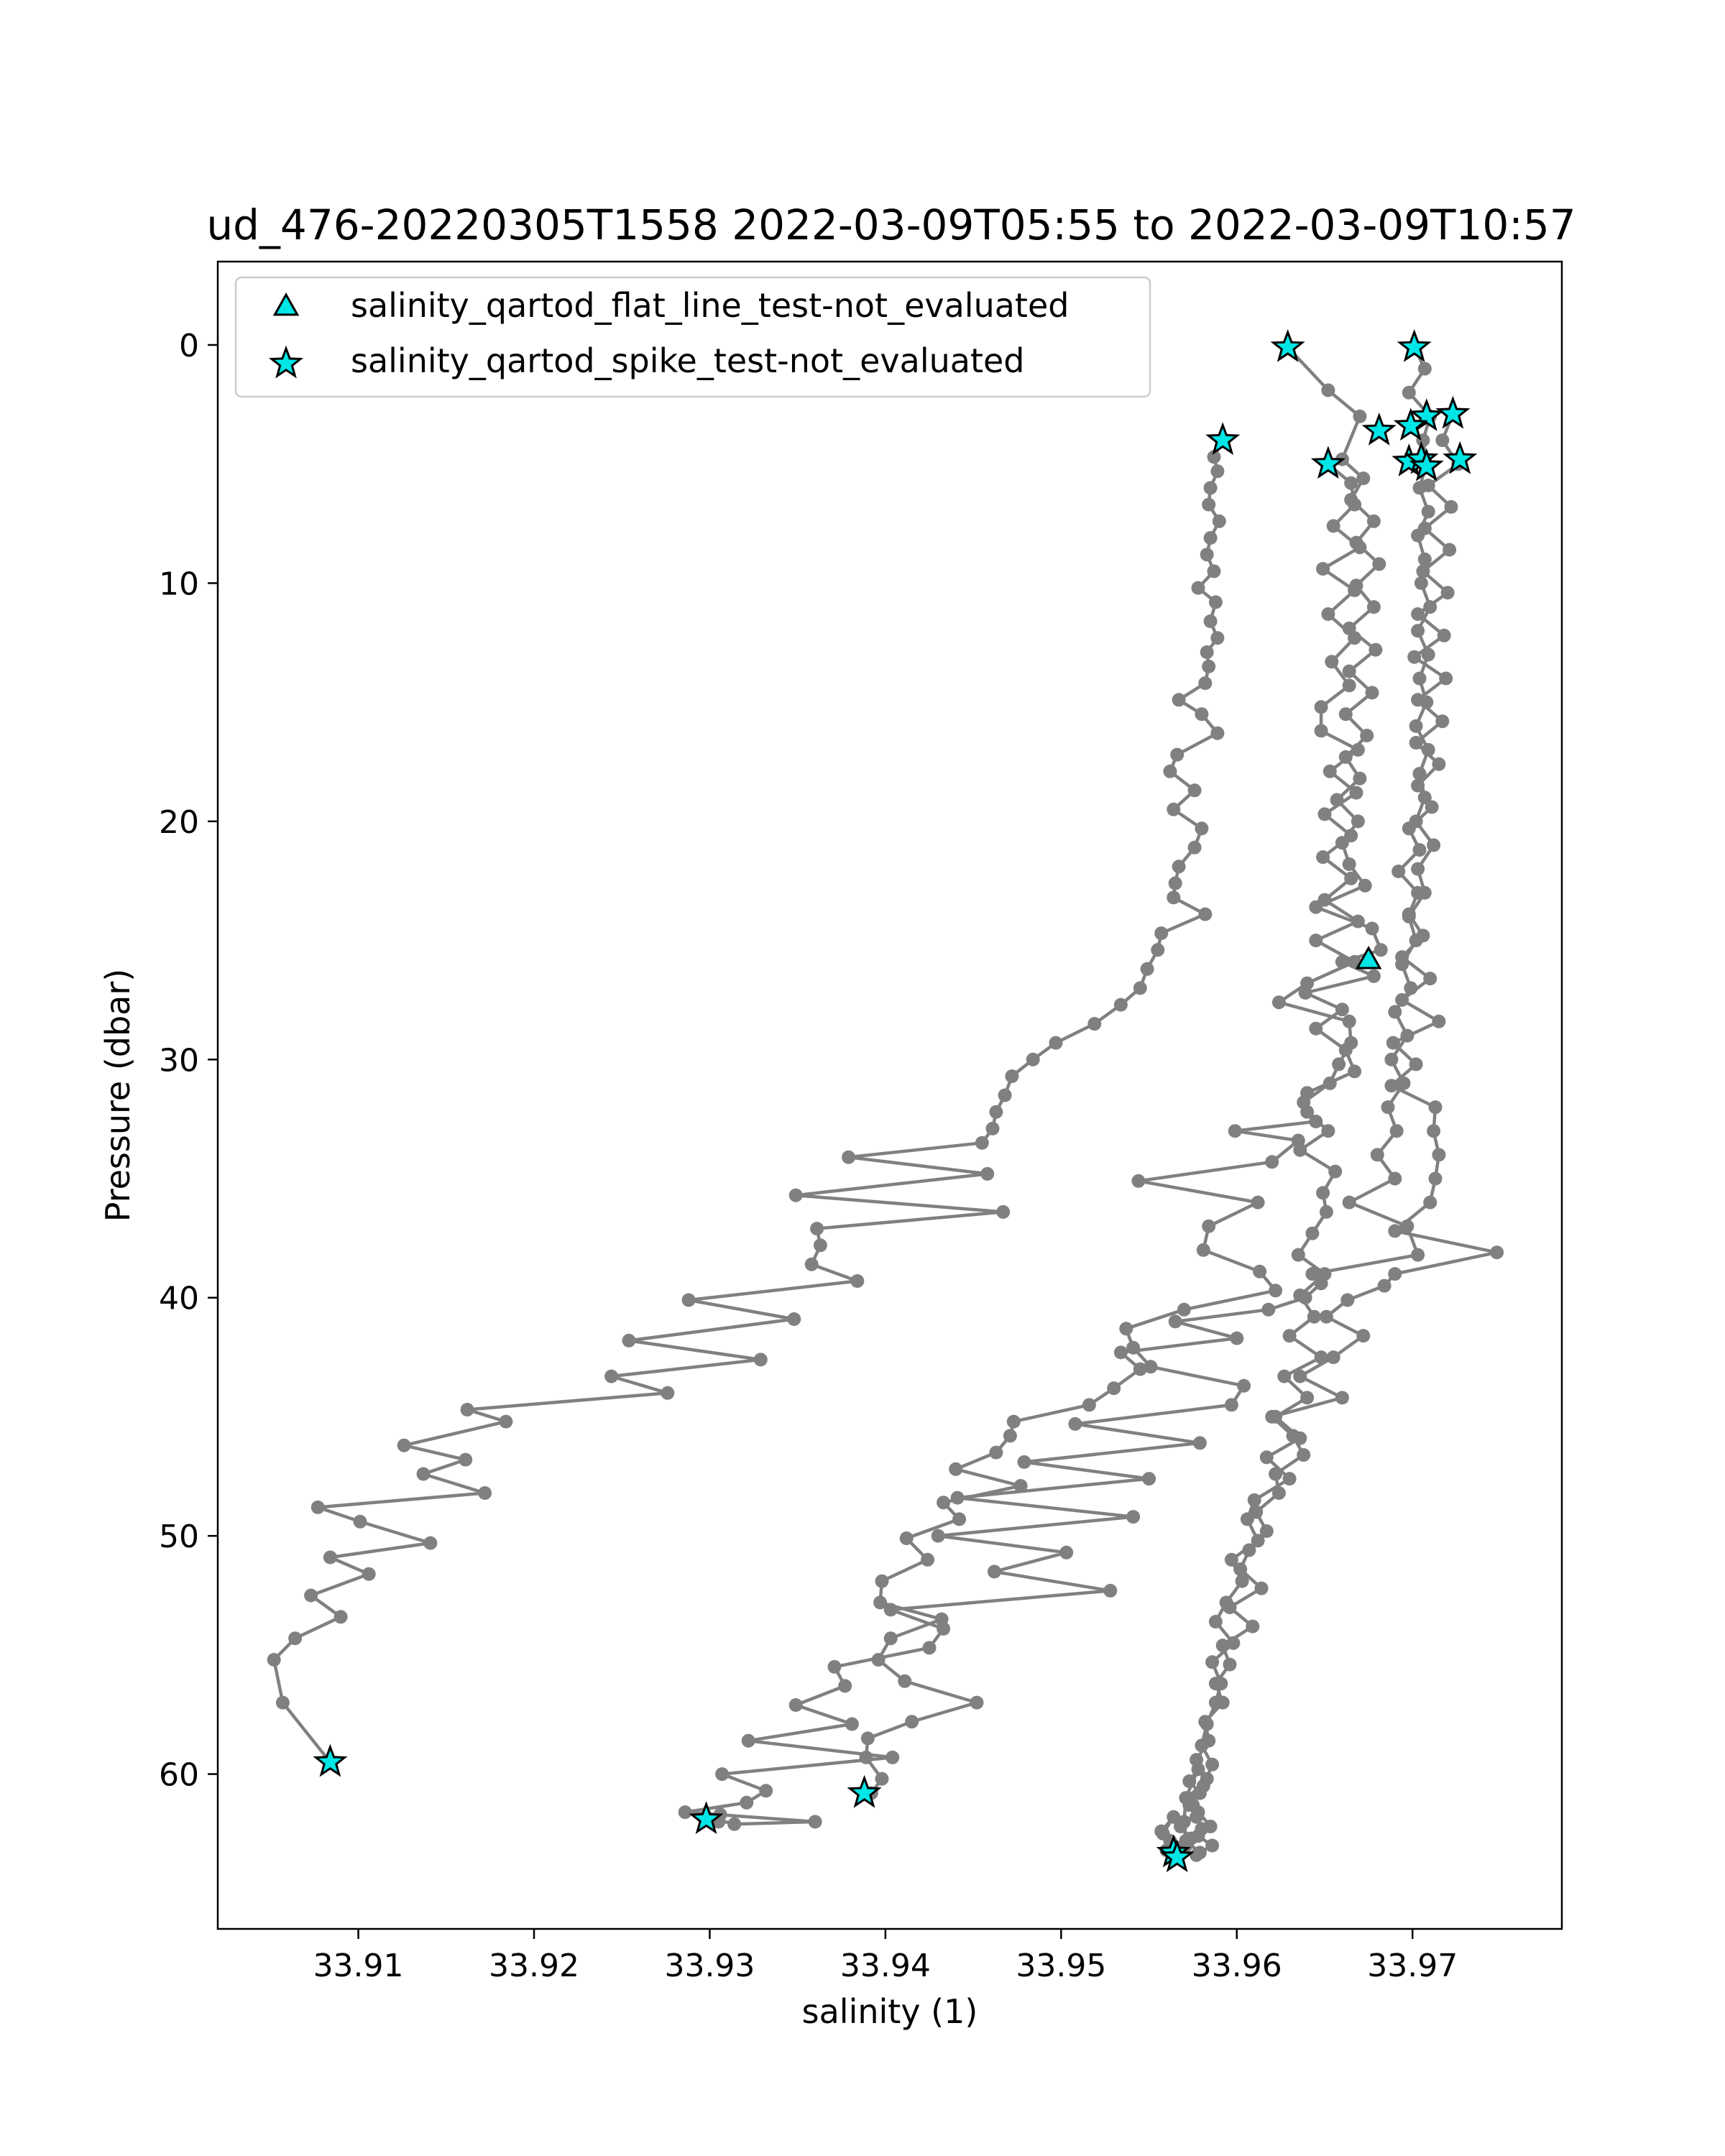  What do you see at coordinates (687, 361) in the screenshot?
I see `legend-entry-spike: salinity_qartod_spike_test-not_evaluated` at bounding box center [687, 361].